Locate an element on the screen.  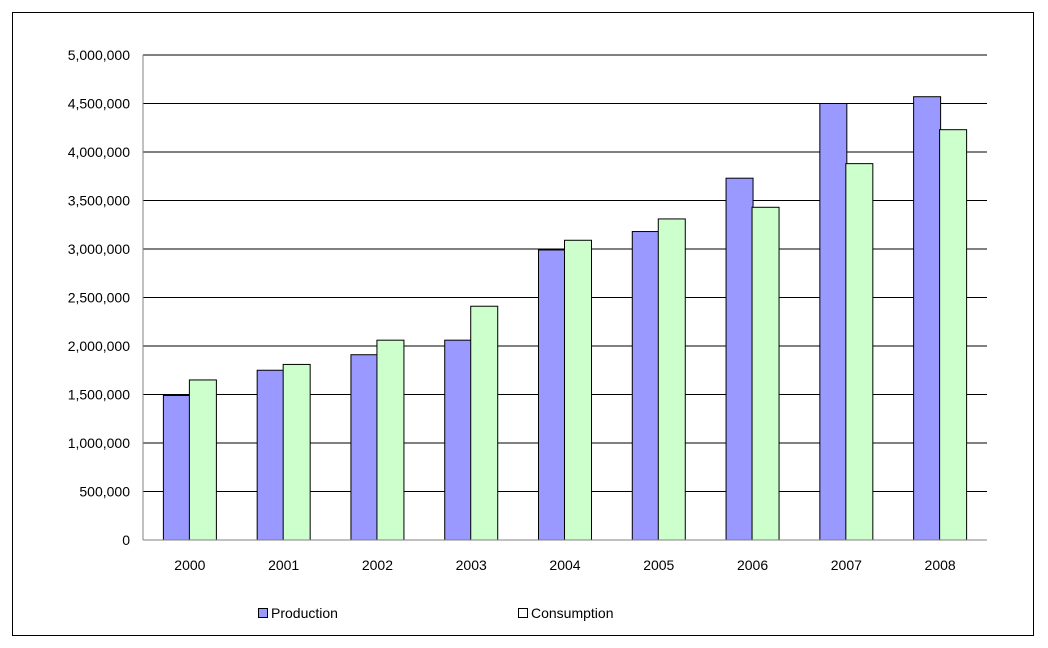
bar-production-2004 is located at coordinates (552, 395).